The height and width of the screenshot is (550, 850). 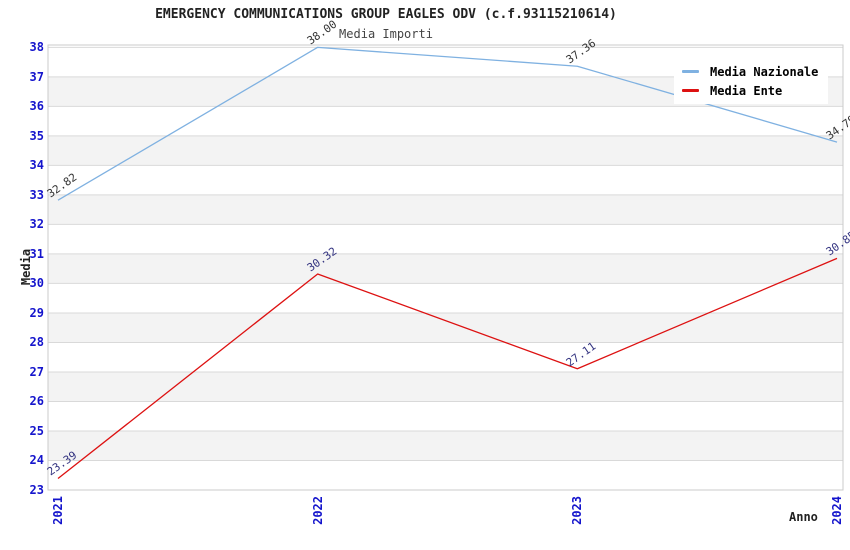 What do you see at coordinates (36, 106) in the screenshot?
I see `y-tick-label: 36` at bounding box center [36, 106].